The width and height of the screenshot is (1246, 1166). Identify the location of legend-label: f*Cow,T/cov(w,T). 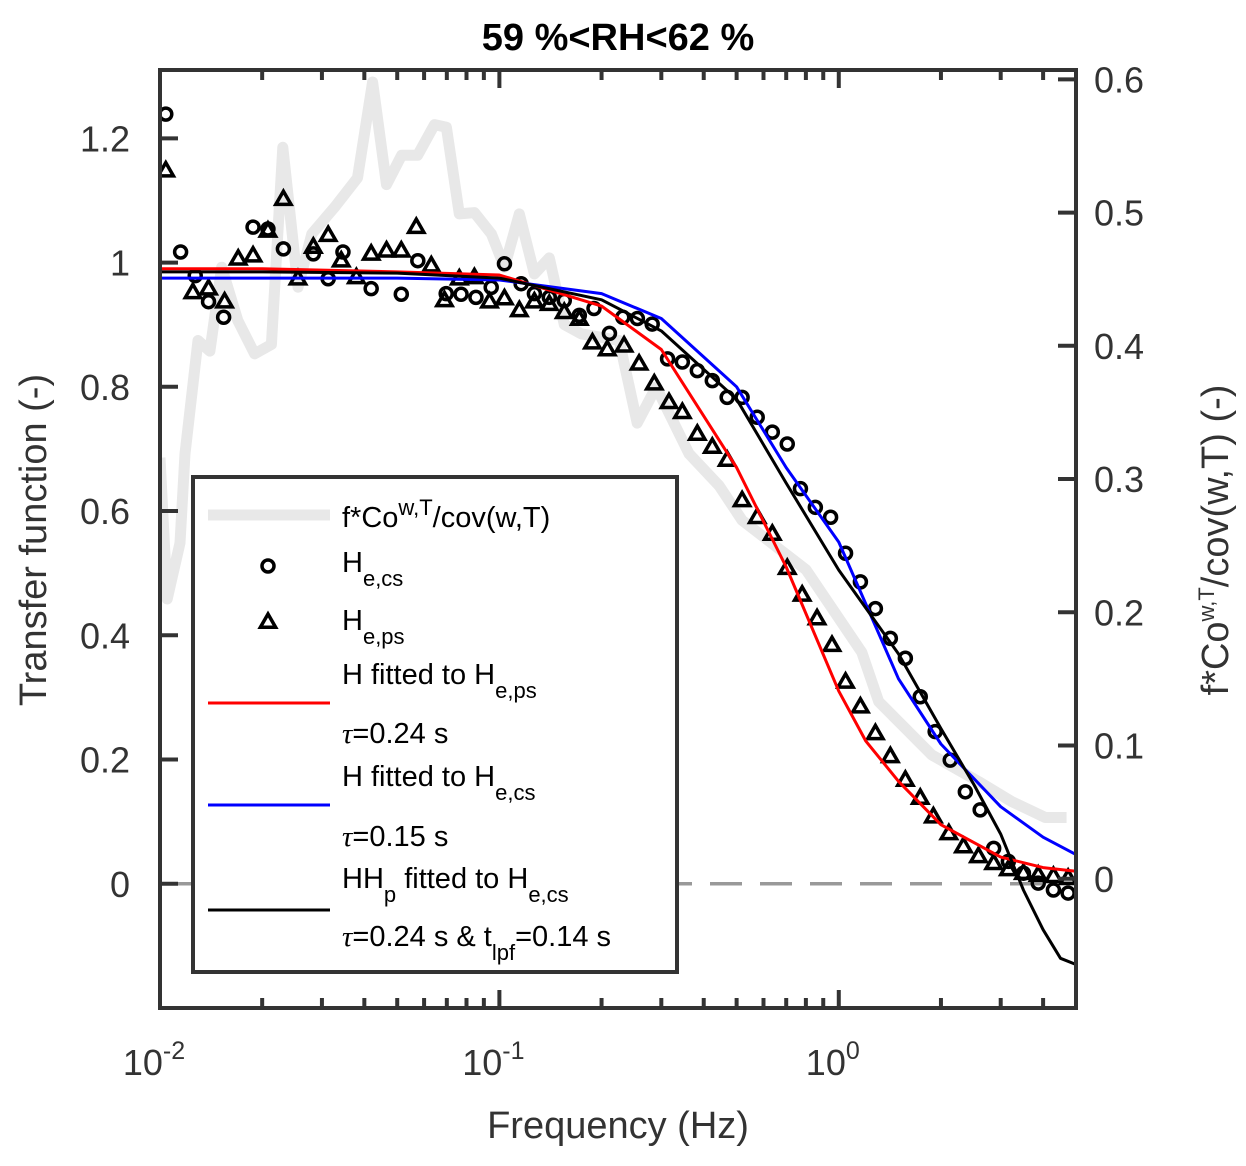
(446, 514).